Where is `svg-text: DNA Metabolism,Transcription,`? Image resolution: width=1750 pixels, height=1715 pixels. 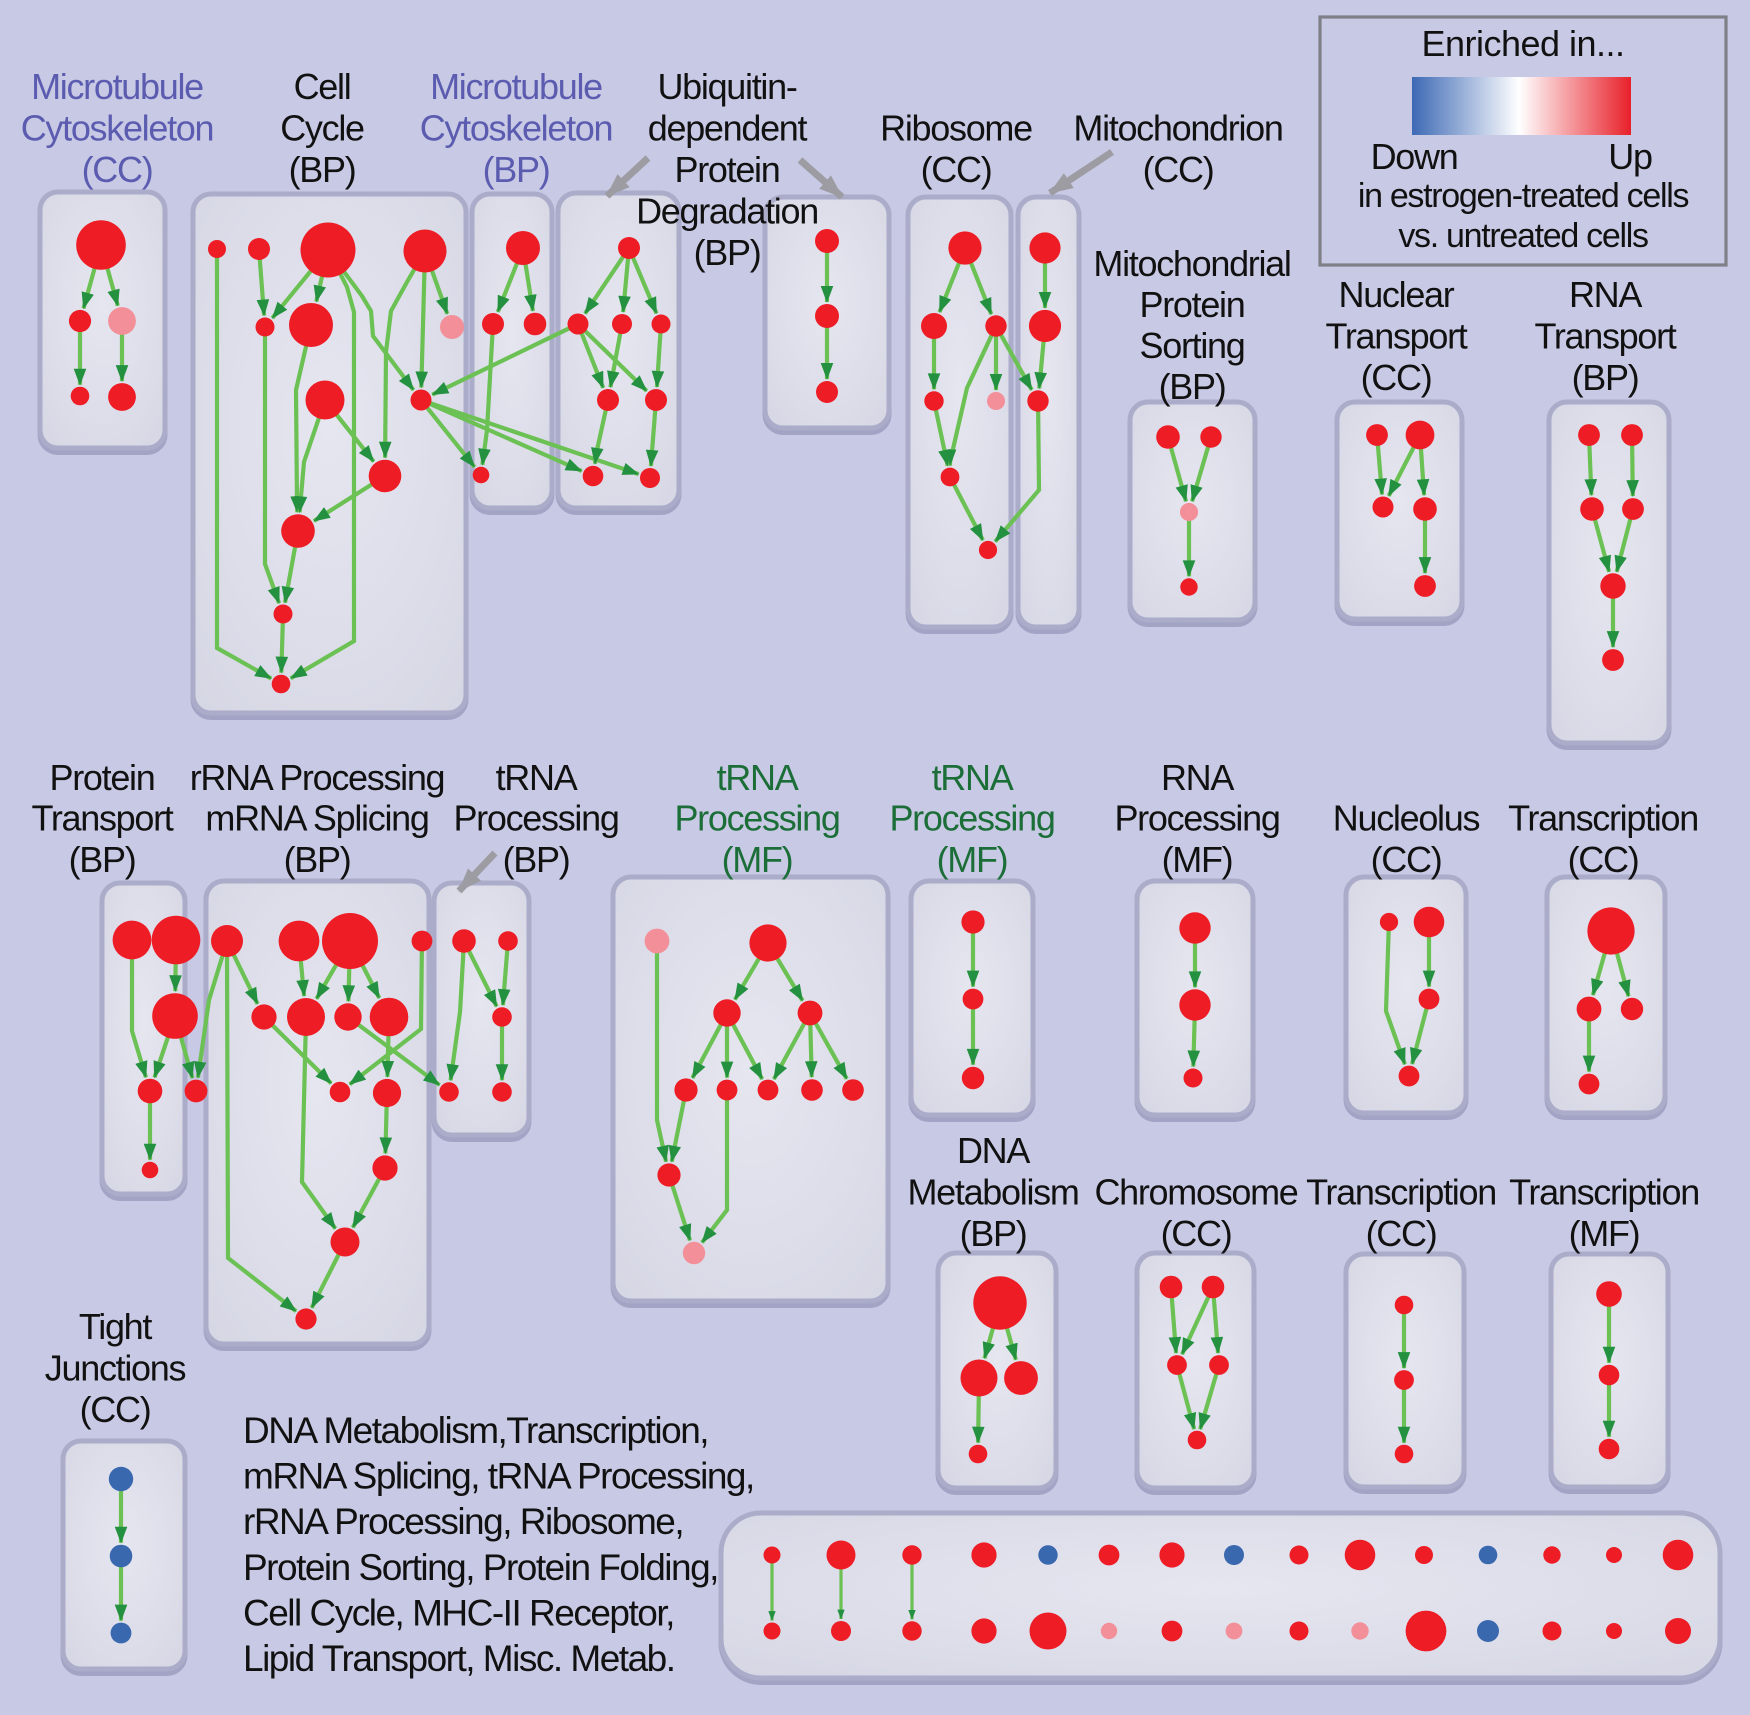 svg-text: DNA Metabolism,Transcription, is located at coordinates (475, 1430).